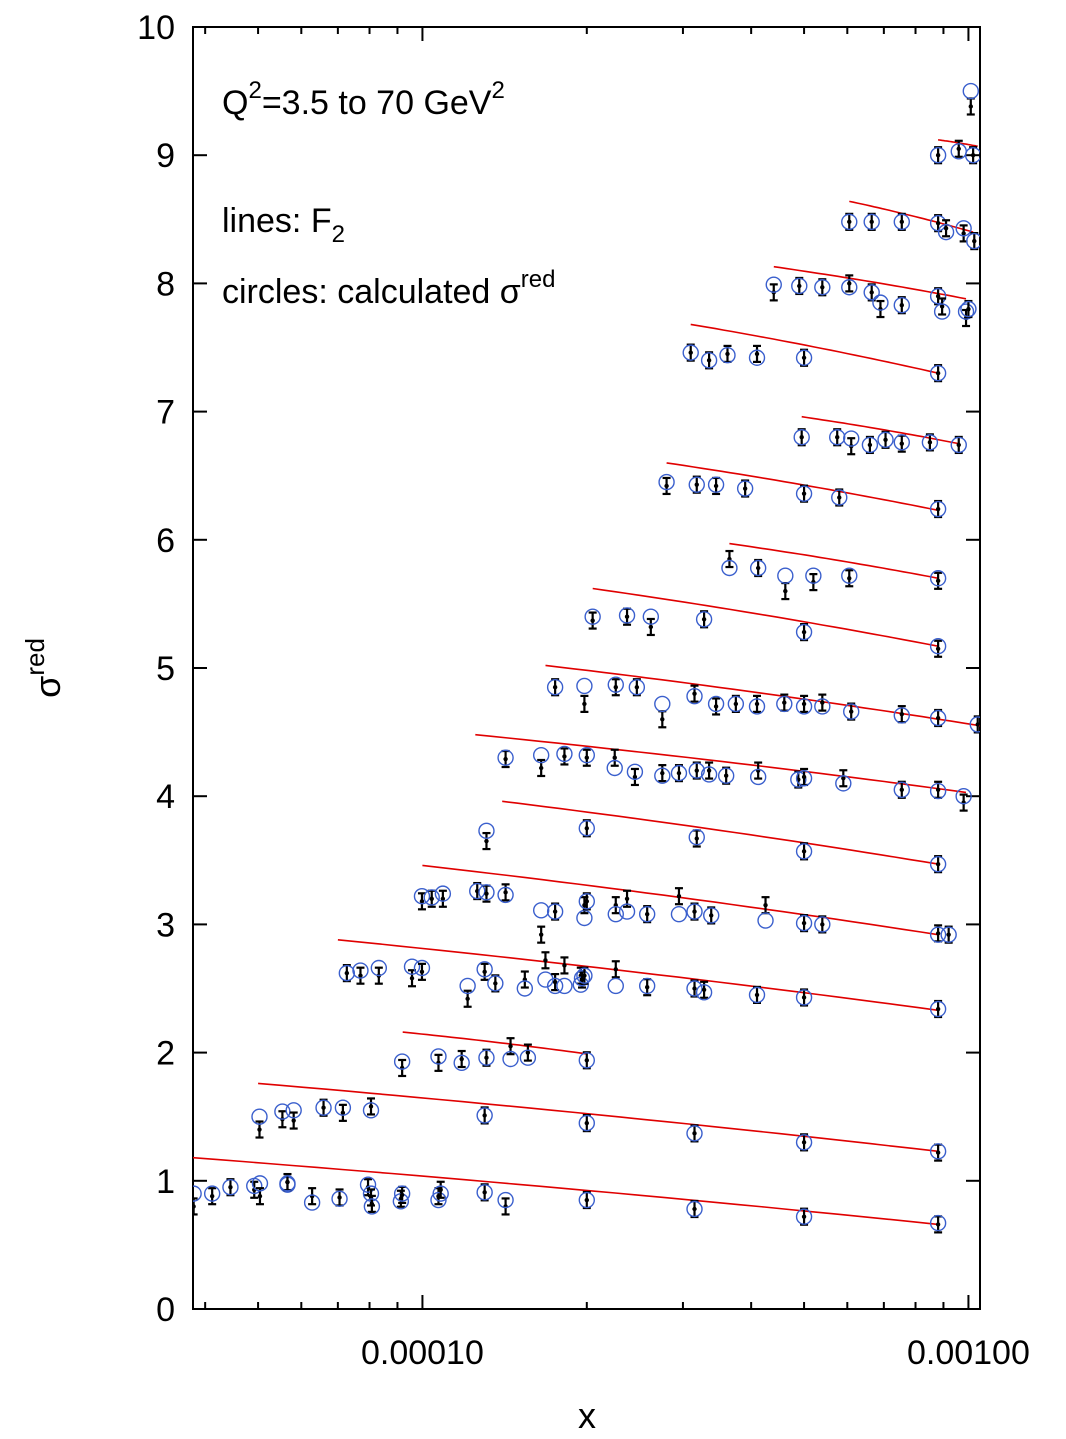 This screenshot has height=1439, width=1066. What do you see at coordinates (156, 28) in the screenshot?
I see `y-tick-label: 10` at bounding box center [156, 28].